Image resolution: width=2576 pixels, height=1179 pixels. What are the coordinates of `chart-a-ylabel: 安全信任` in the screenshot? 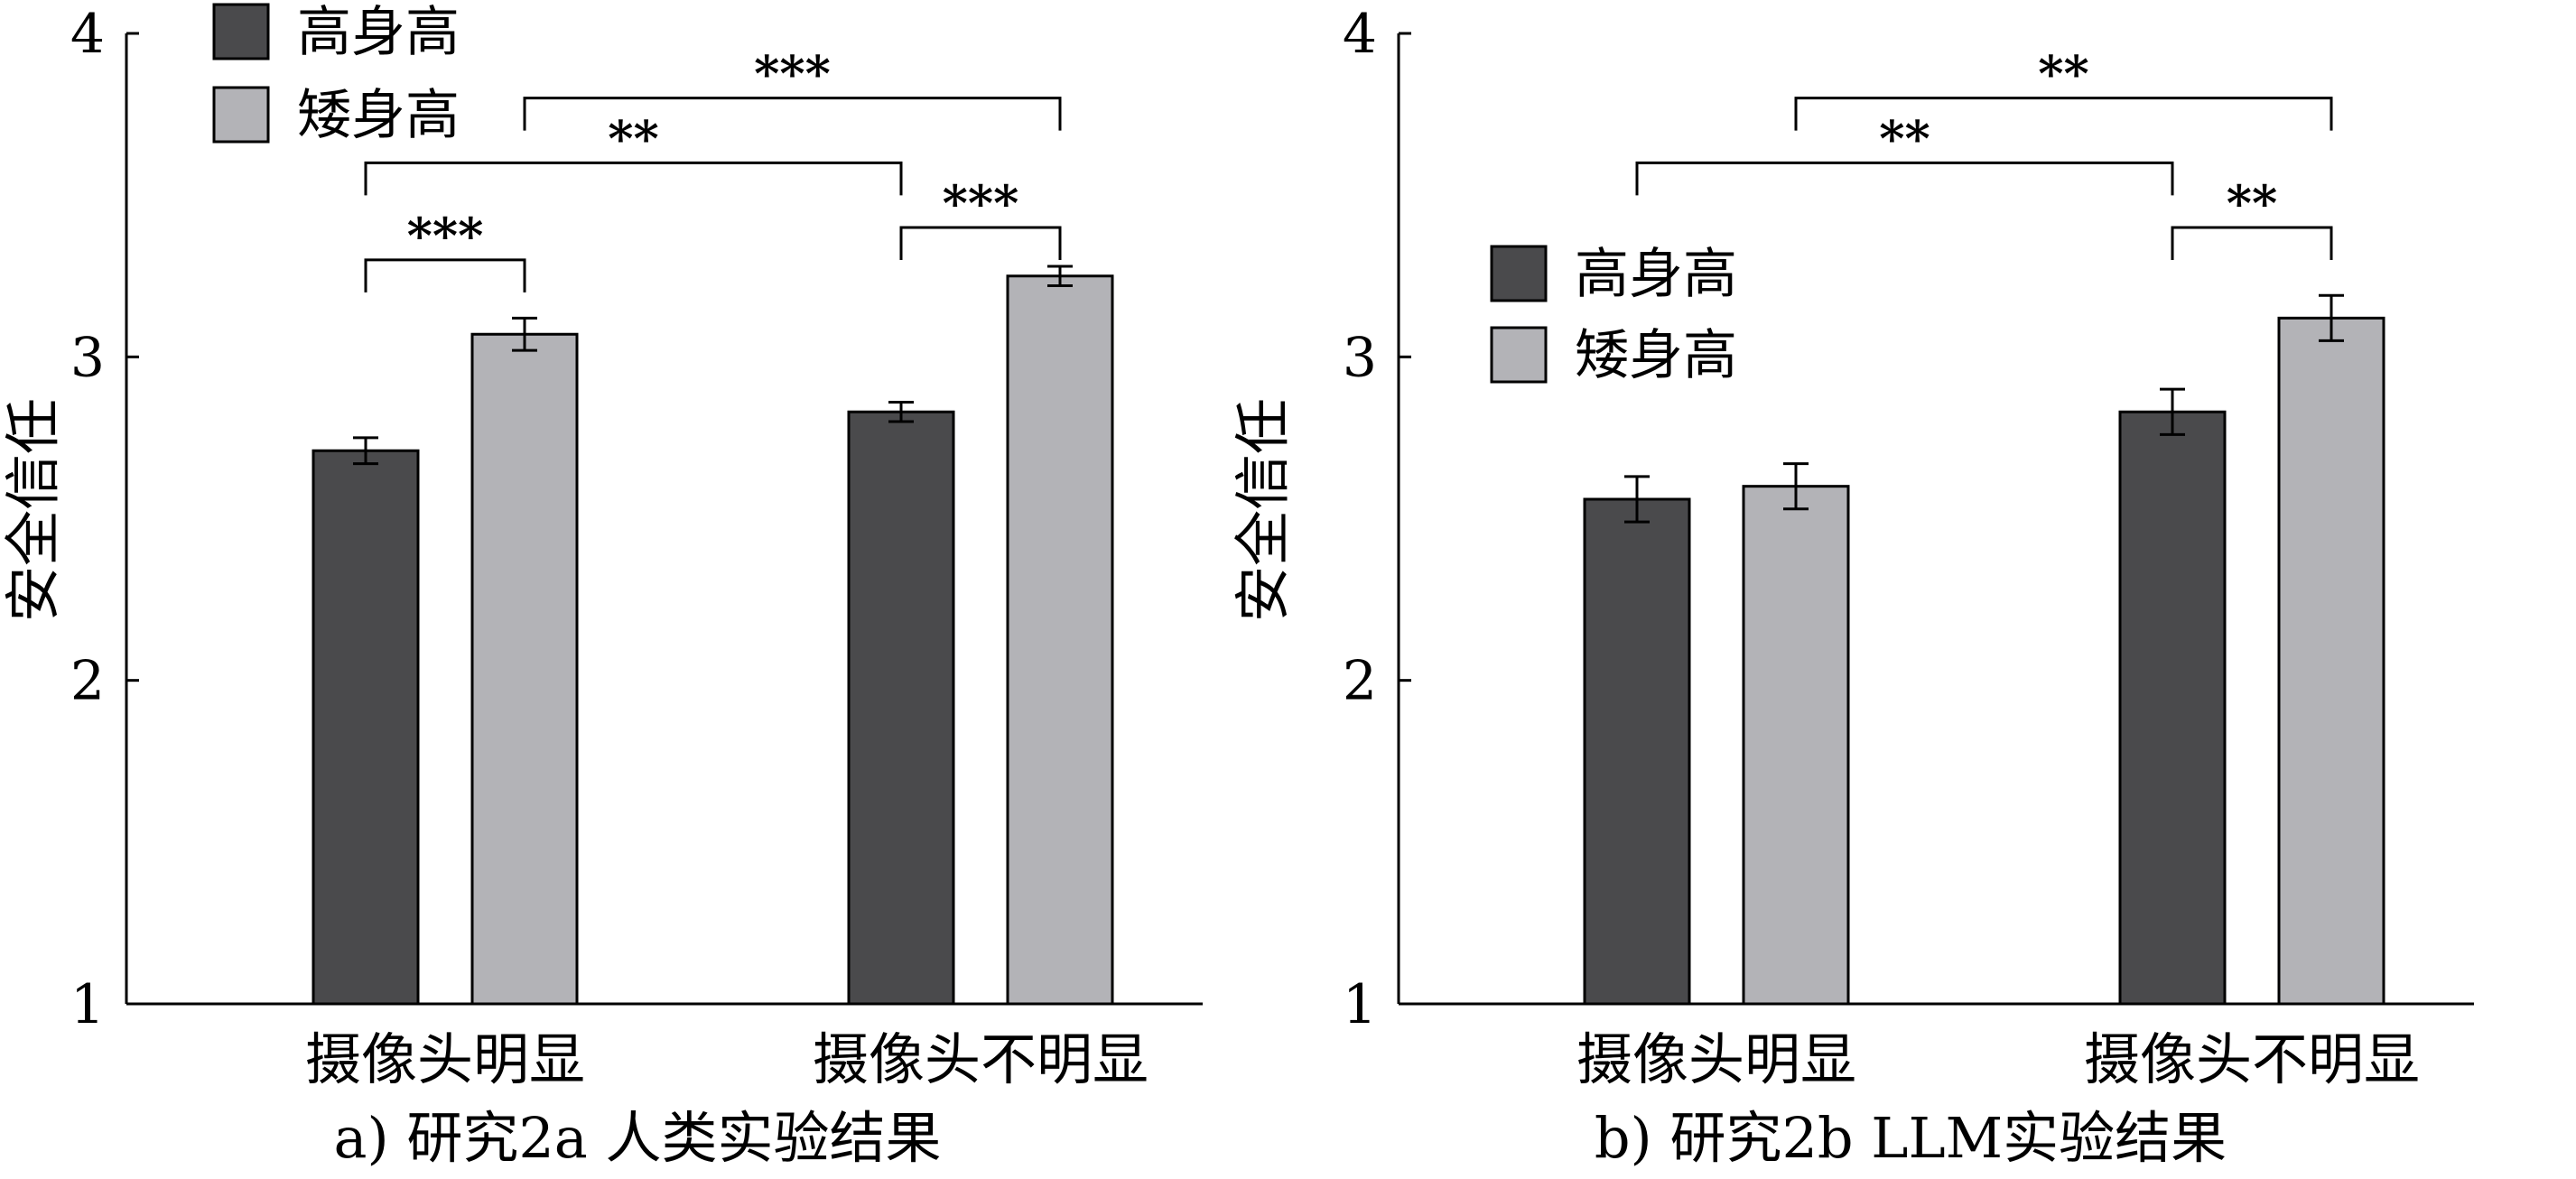 It's located at (33, 510).